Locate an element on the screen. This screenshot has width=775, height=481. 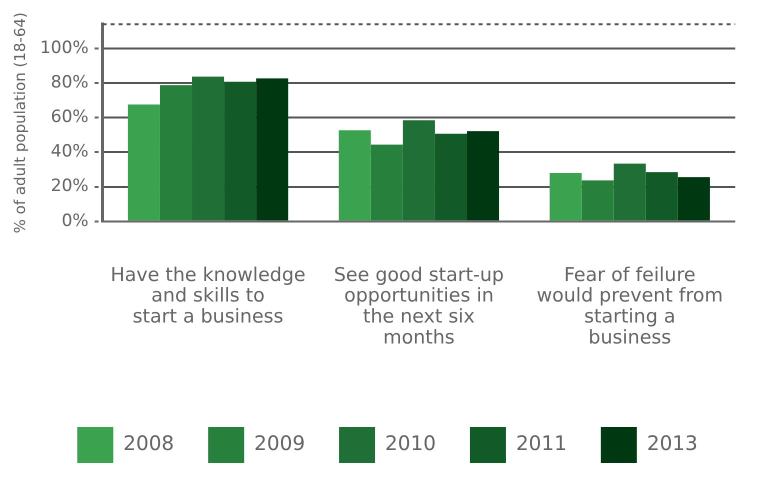
y-axis-title: % of adult population (18-64) is located at coordinates (19, 123).